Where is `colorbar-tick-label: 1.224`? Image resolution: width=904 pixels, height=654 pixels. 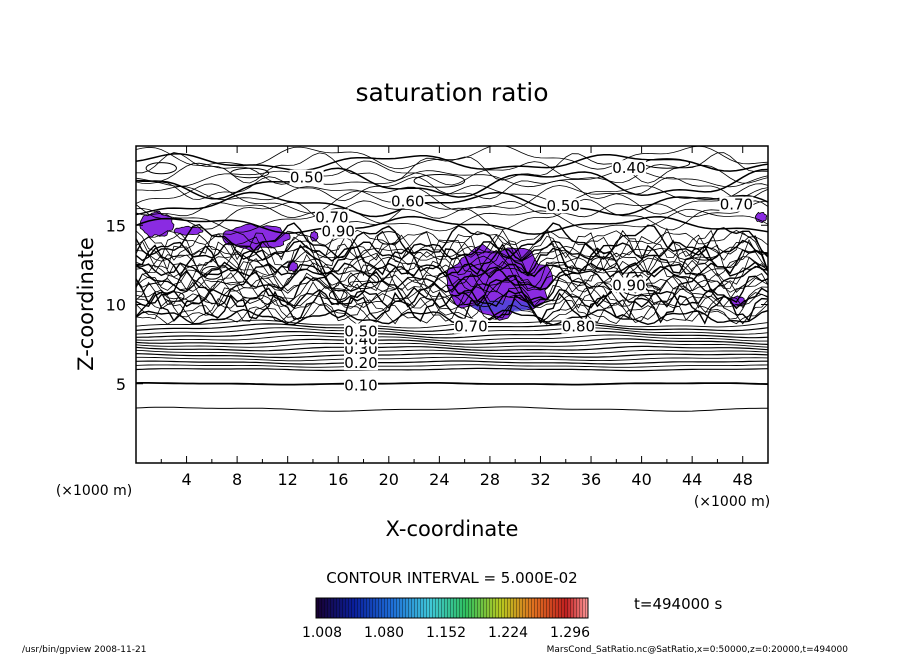
colorbar-tick-label: 1.224 is located at coordinates (508, 633).